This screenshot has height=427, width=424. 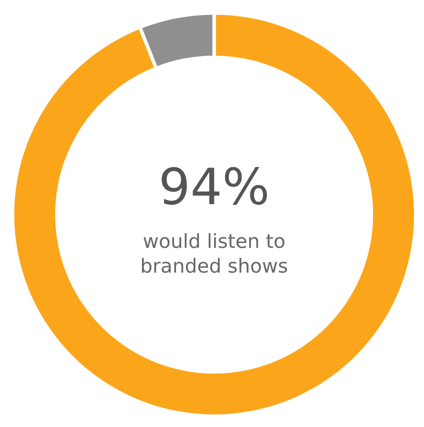 What do you see at coordinates (214, 186) in the screenshot?
I see `data-label: 94%` at bounding box center [214, 186].